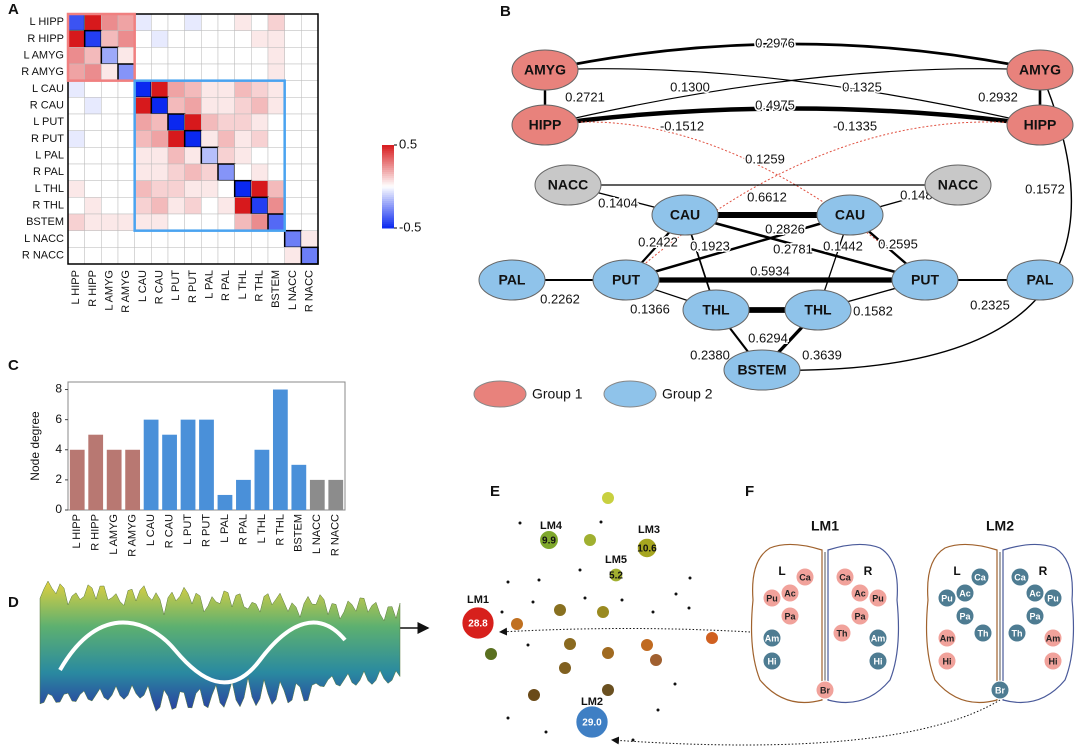 The image size is (1084, 752). I want to click on x-tick-label: L PUT, so click(188, 529).